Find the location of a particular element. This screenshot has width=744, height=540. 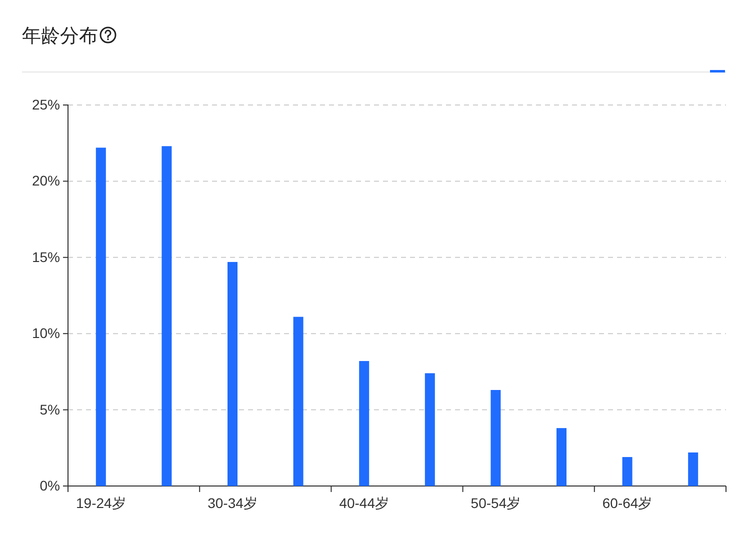

x-tick-label: 50-54岁 is located at coordinates (495, 502).